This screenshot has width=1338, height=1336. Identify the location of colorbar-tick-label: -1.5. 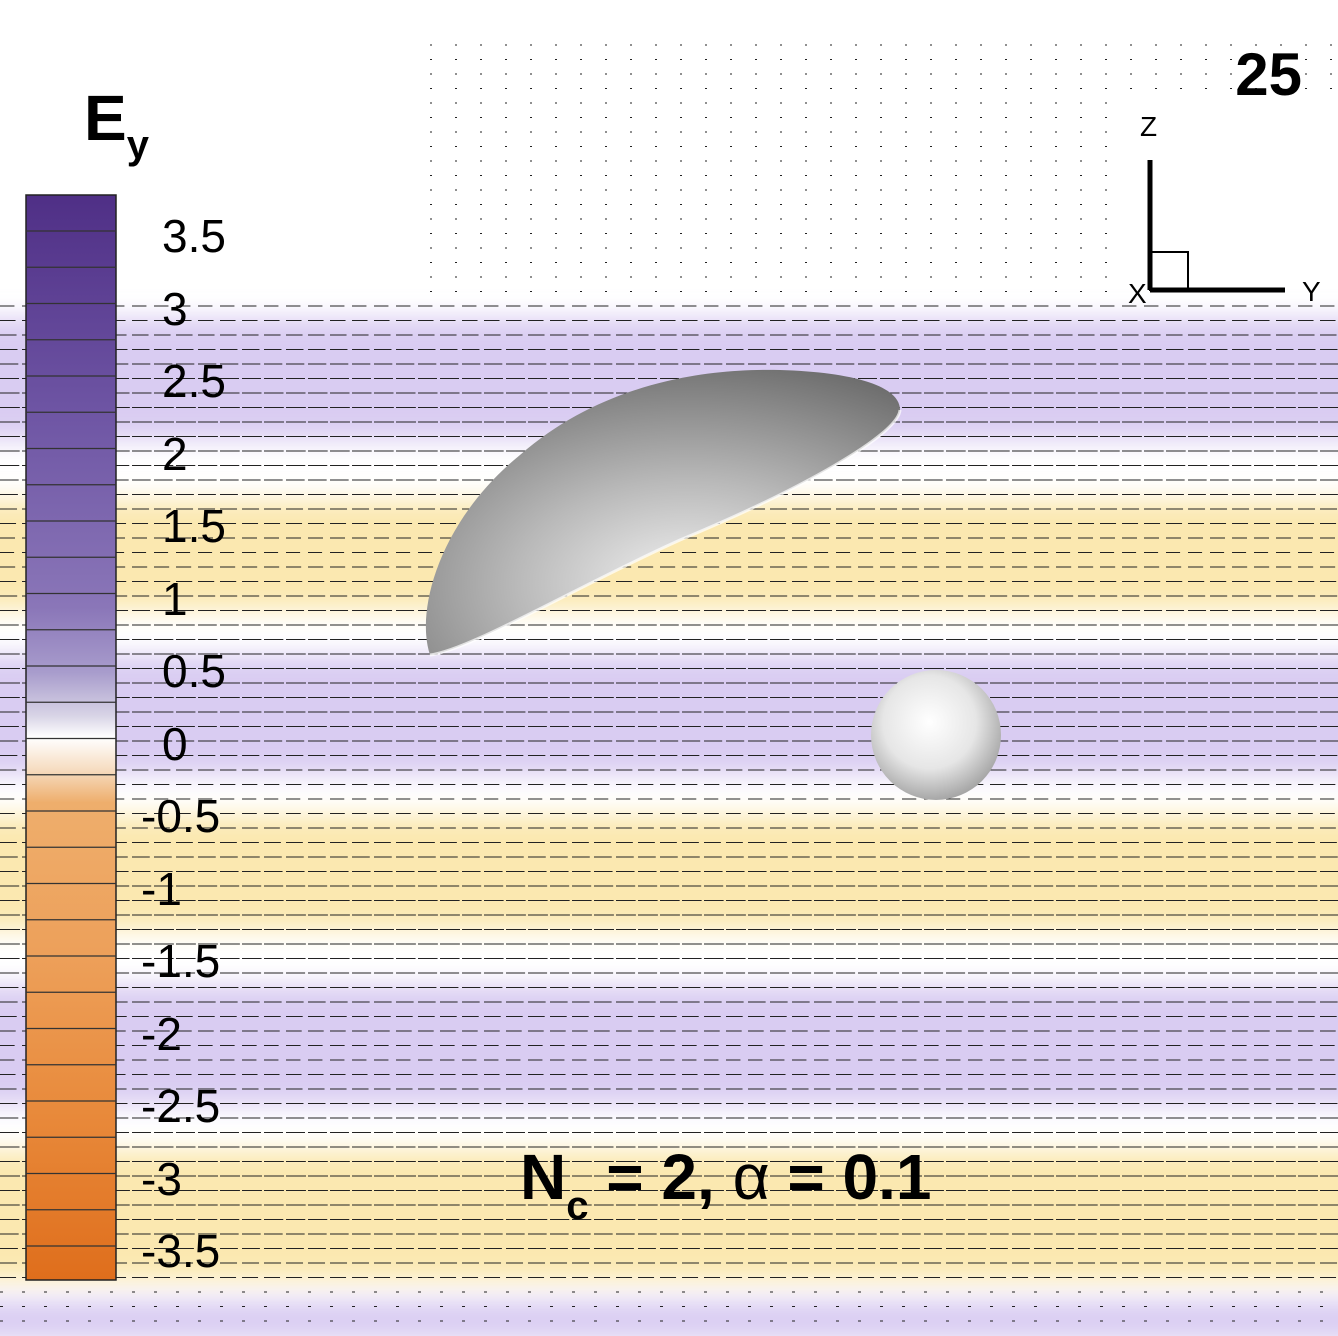
(181, 961).